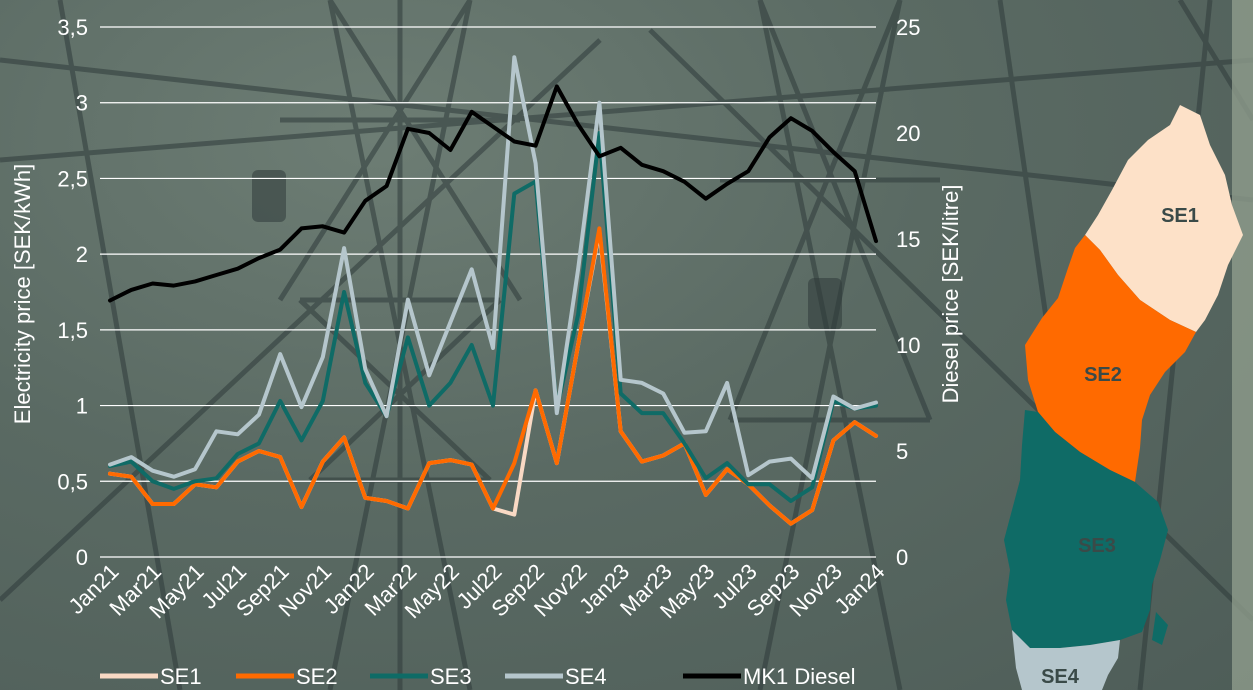 The width and height of the screenshot is (1253, 690). Describe the element at coordinates (1097, 546) in the screenshot. I see `region-label-se3: SE3` at that location.